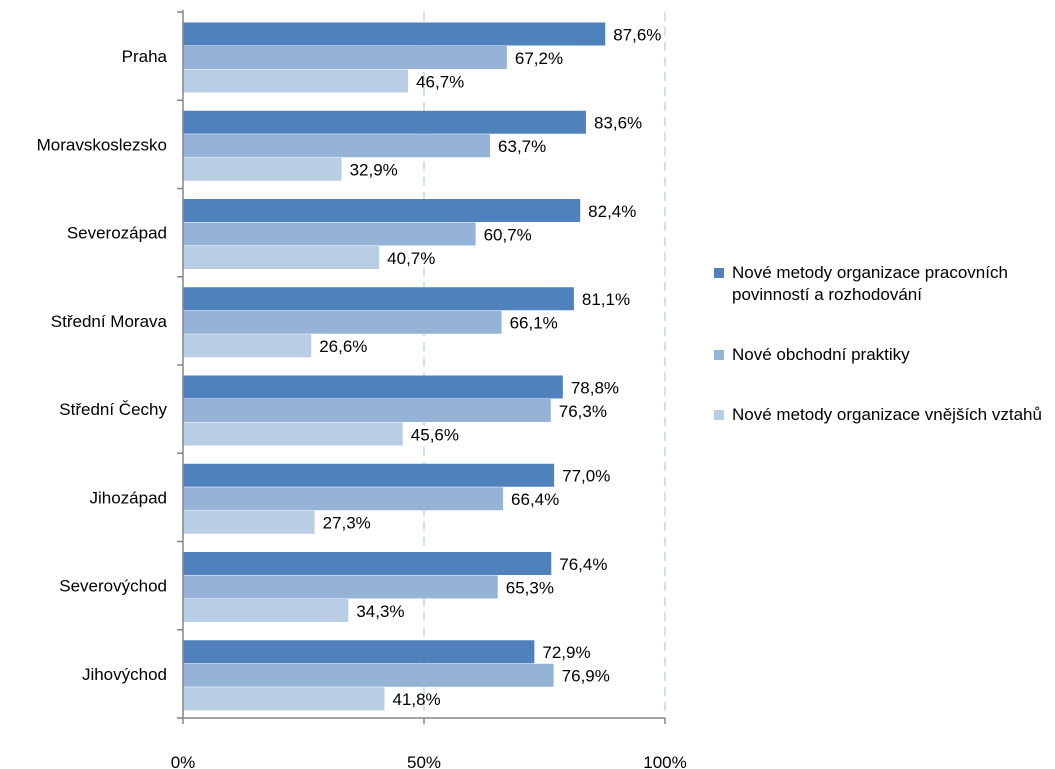 The width and height of the screenshot is (1055, 769). What do you see at coordinates (534, 323) in the screenshot?
I see `data-label: 66,1%` at bounding box center [534, 323].